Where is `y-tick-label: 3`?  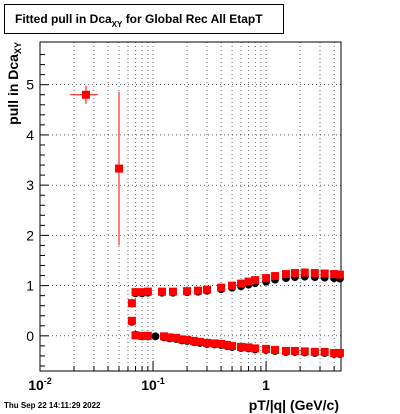
y-tick-label: 3 is located at coordinates (30, 185).